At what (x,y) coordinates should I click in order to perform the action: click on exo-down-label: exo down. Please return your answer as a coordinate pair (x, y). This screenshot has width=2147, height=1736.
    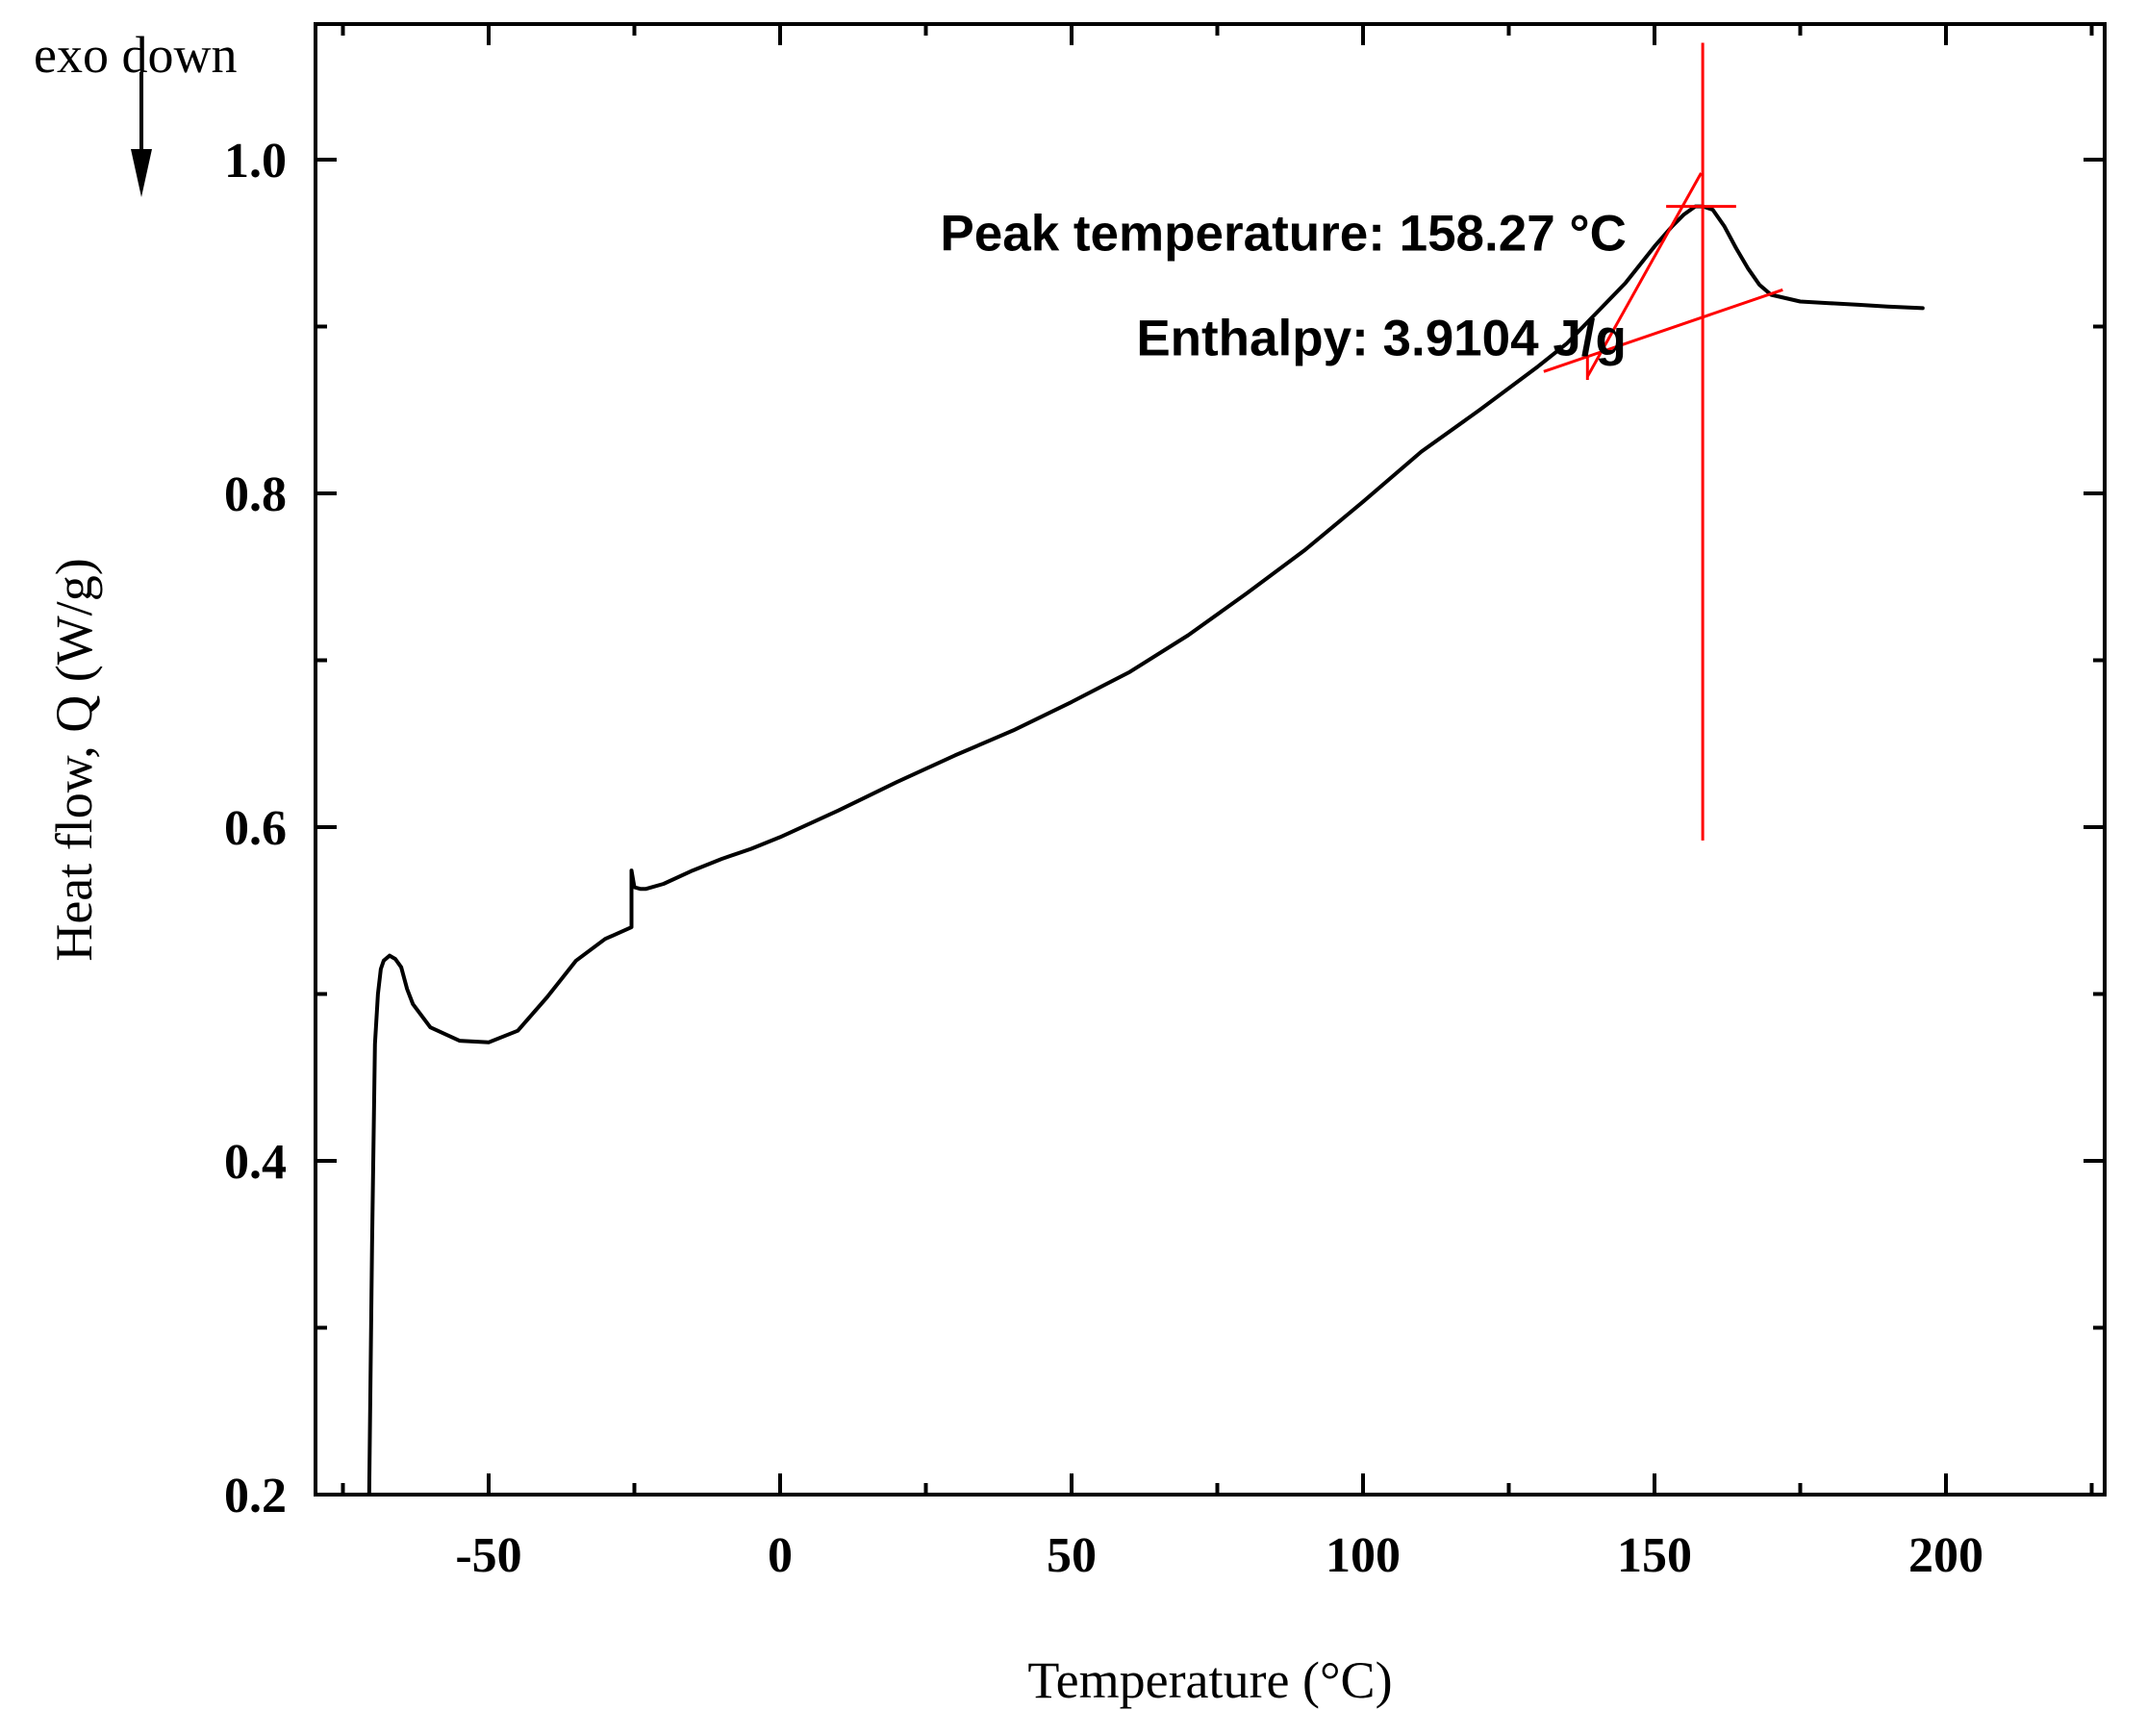
    Looking at the image, I should click on (135, 55).